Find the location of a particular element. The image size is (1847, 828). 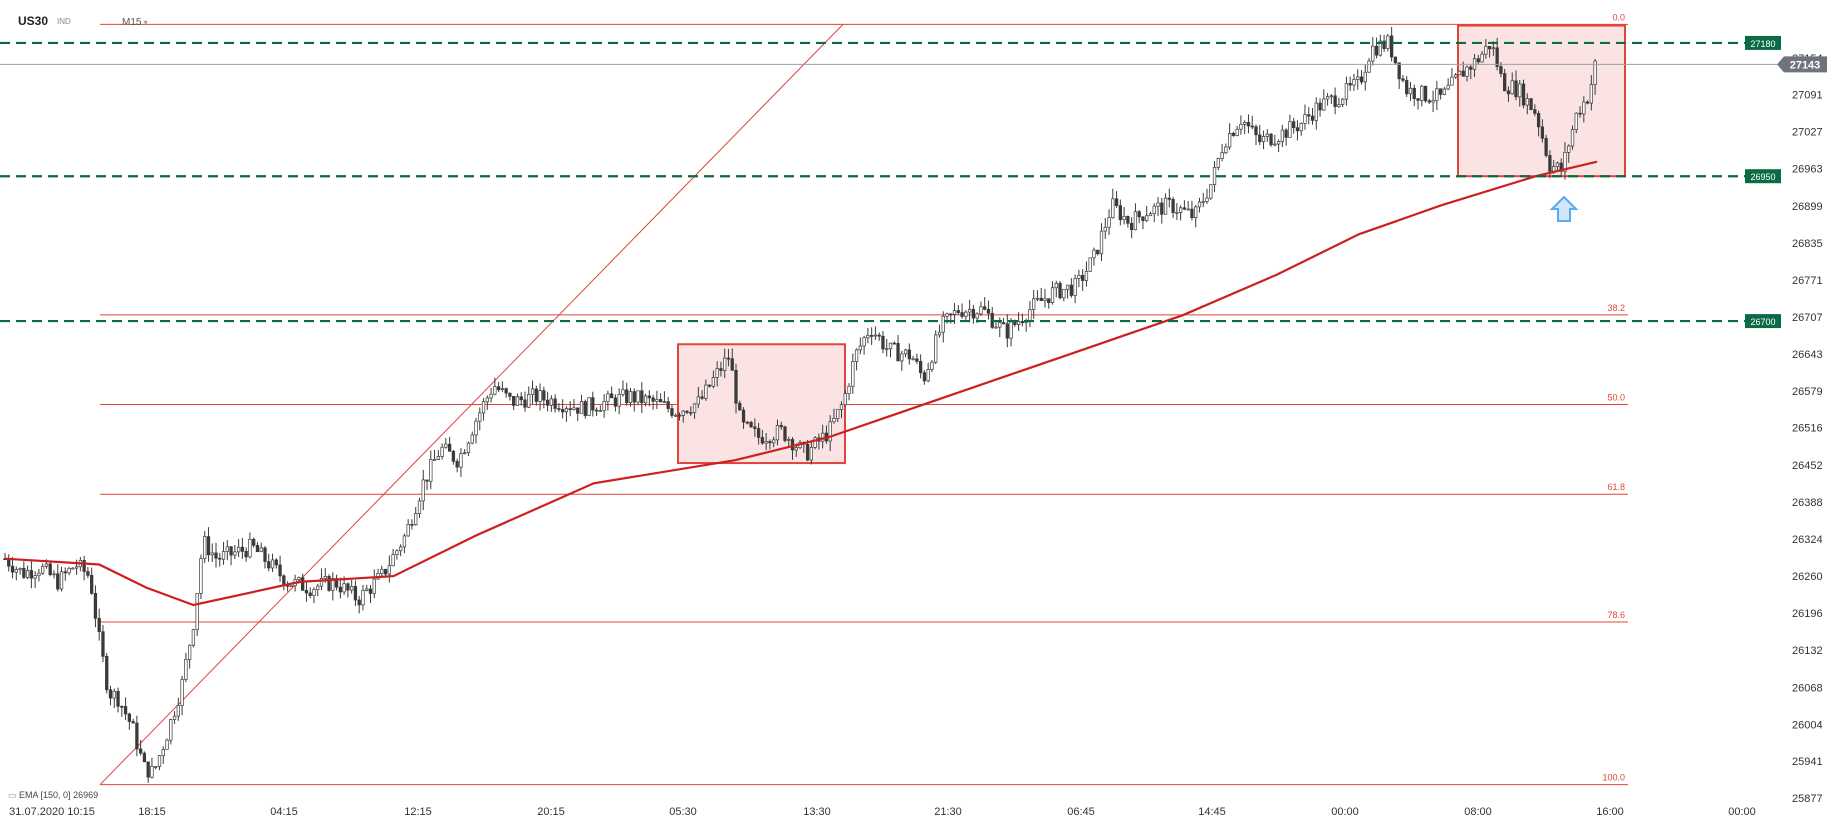

indicator-name: EMA [150, 0] is located at coordinates (45, 795).